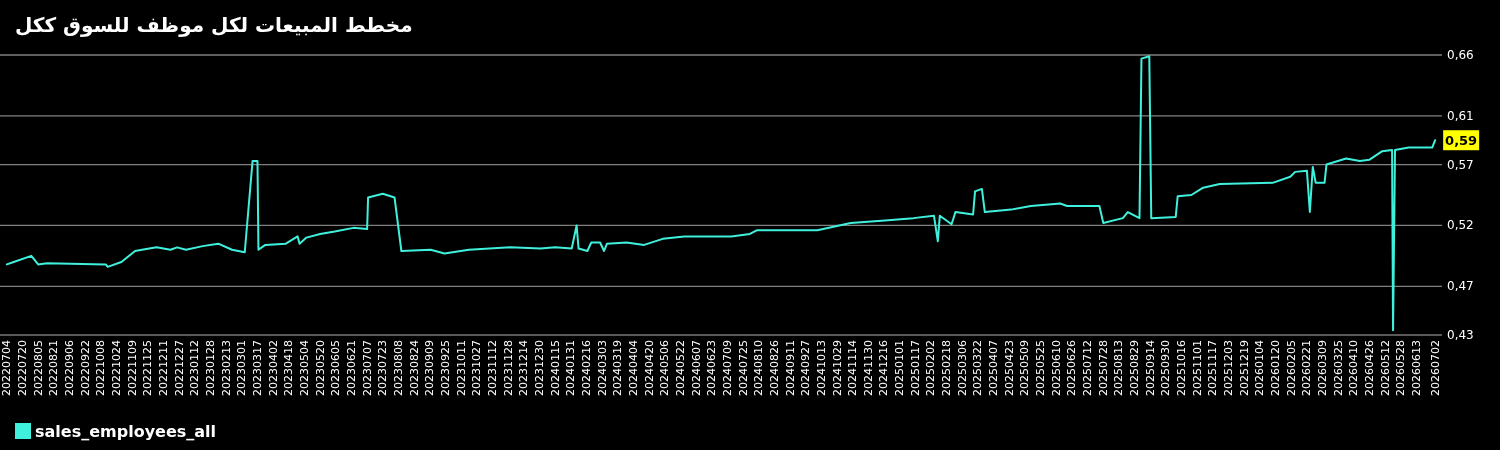 The height and width of the screenshot is (450, 1500). Describe the element at coordinates (1150, 368) in the screenshot. I see `x-tick-label: 20250914` at that location.